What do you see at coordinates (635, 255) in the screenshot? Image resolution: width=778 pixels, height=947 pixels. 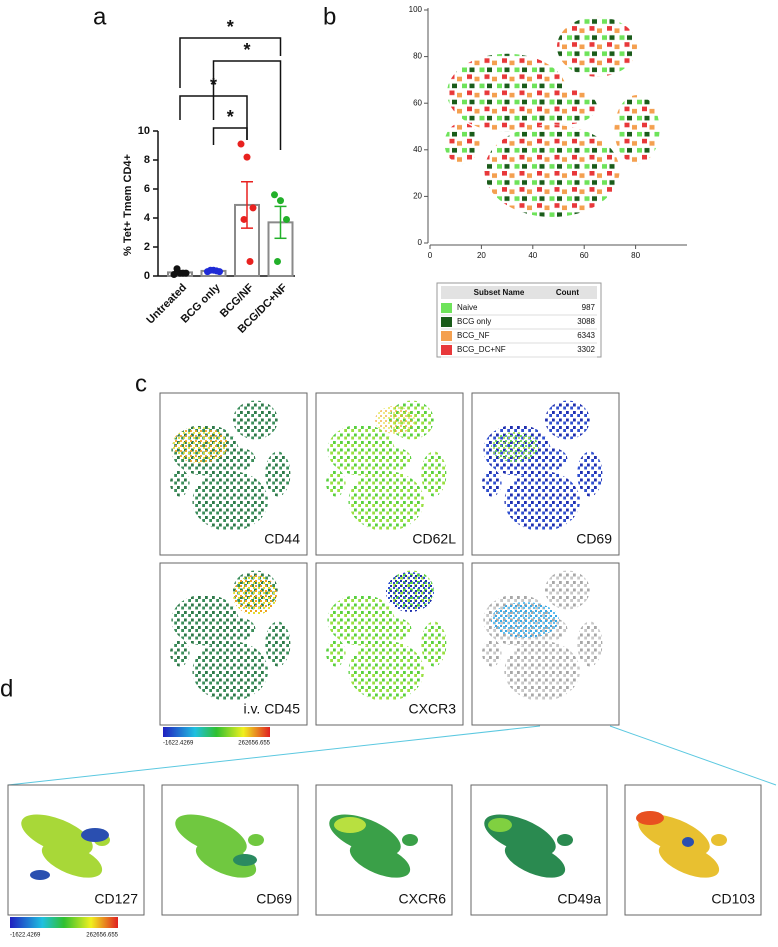 I see `x-tick-label: 80` at bounding box center [635, 255].